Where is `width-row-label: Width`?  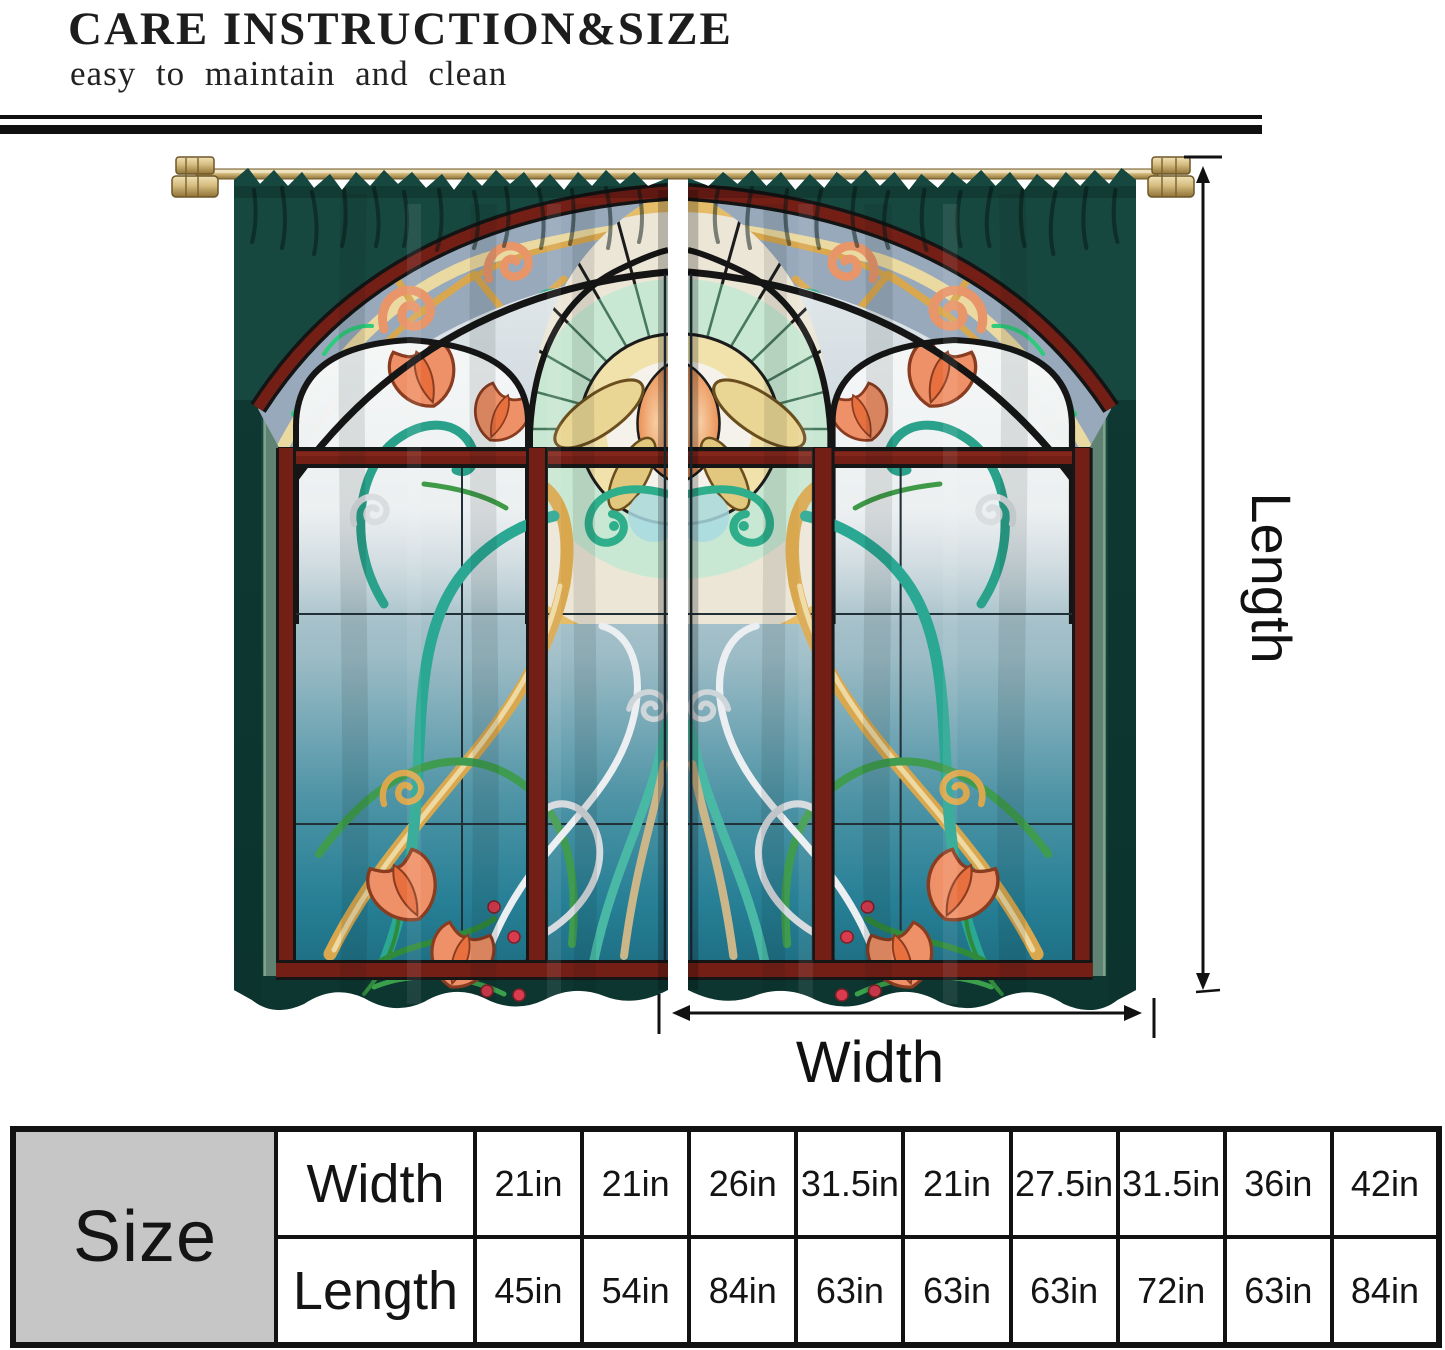 width-row-label: Width is located at coordinates (375, 1183).